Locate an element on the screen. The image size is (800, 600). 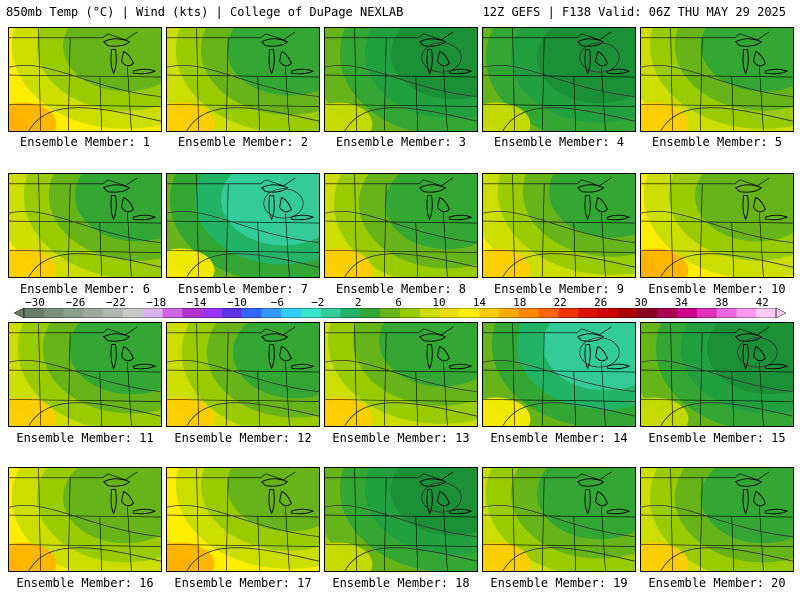
colorbar-min-arrow is located at coordinates (19, 313).